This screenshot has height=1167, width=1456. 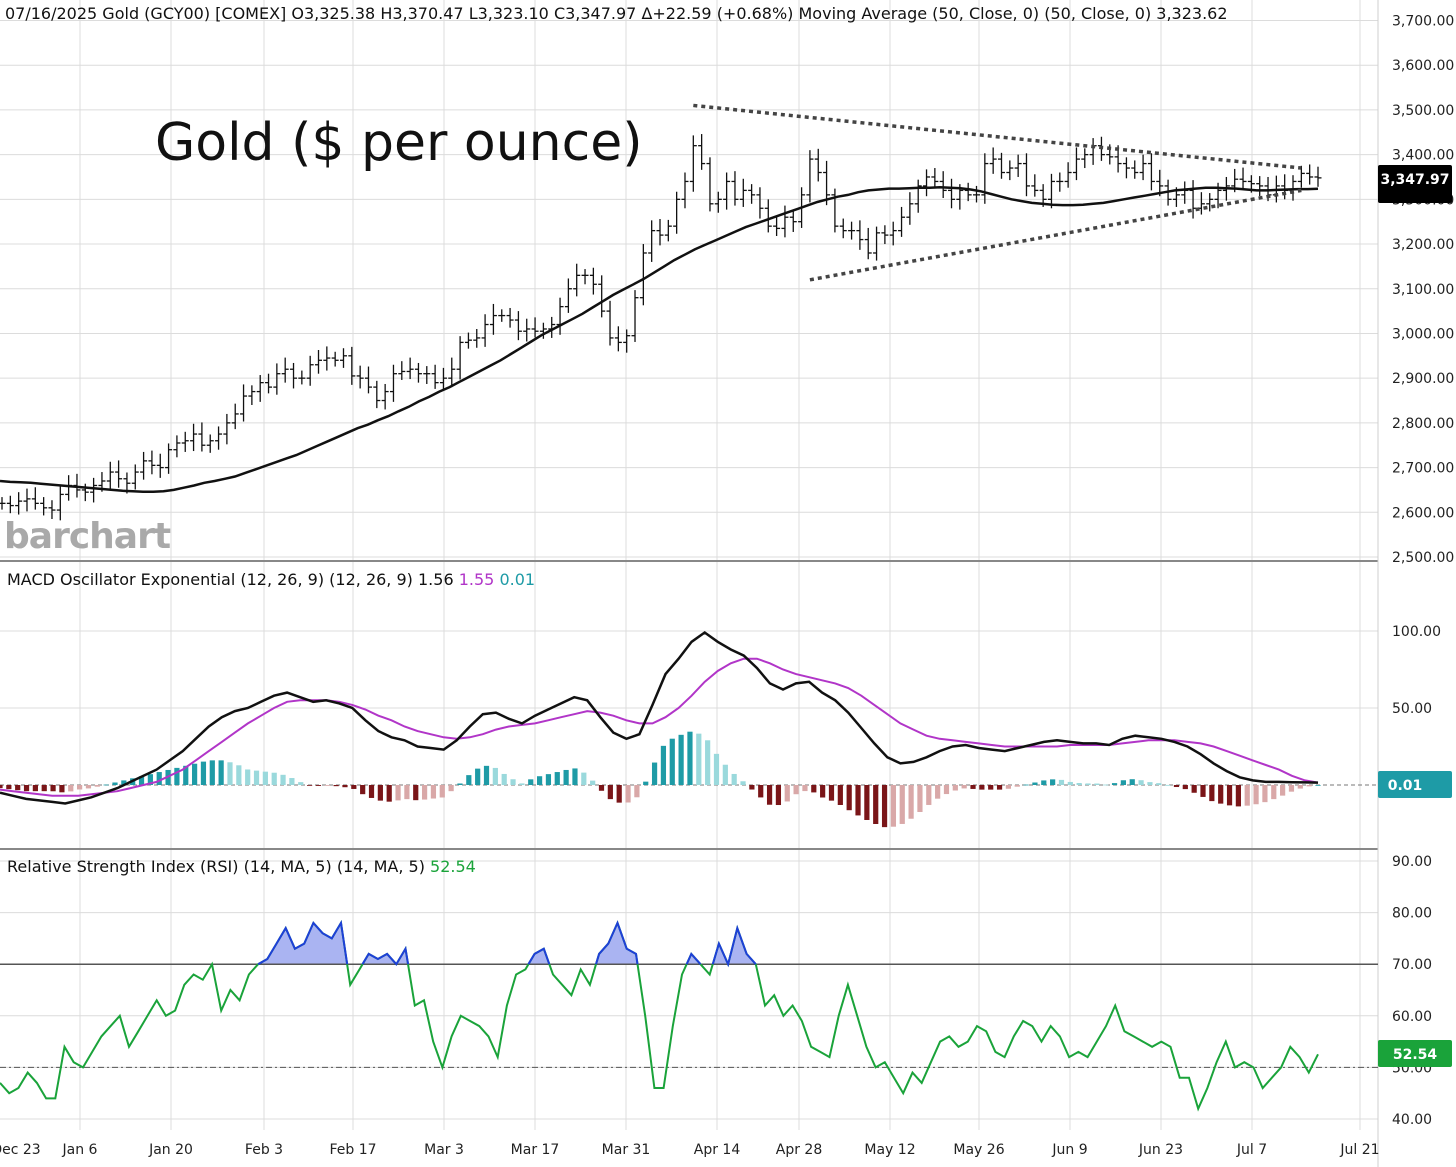 What do you see at coordinates (1415, 184) in the screenshot?
I see `last-price-badge` at bounding box center [1415, 184].